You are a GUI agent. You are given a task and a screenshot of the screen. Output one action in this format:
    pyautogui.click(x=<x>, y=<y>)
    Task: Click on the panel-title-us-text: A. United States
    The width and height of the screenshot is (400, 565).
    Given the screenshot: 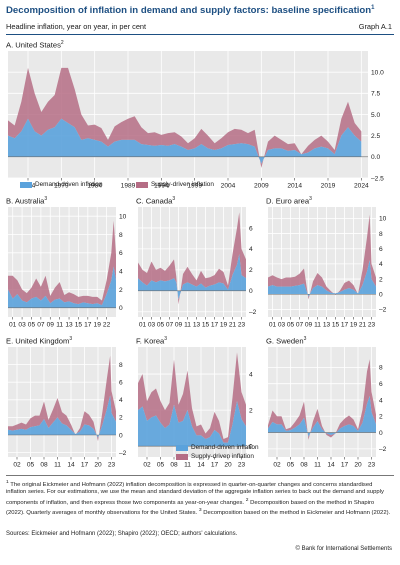 What is the action you would take?
    pyautogui.click(x=33, y=45)
    